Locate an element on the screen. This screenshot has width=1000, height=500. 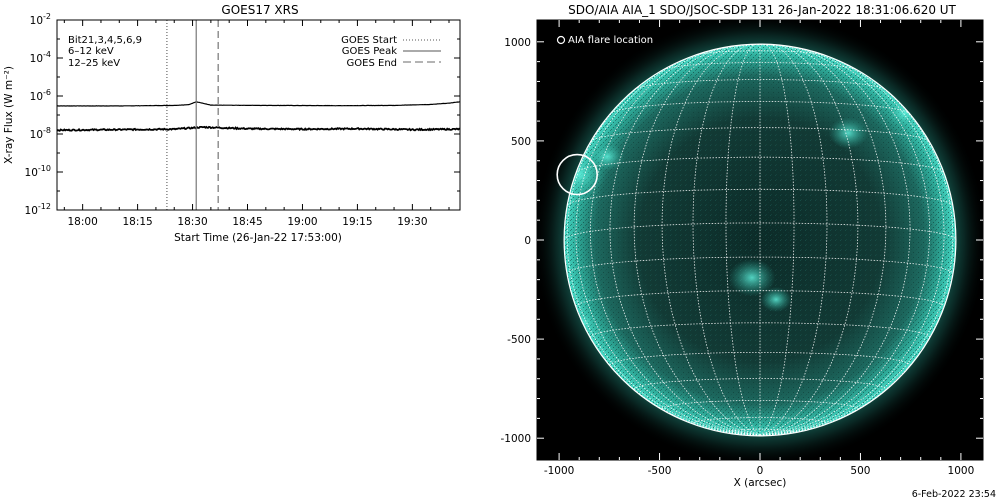
goes-y-tick-label: 10⁻¹⁰ is located at coordinates (38, 171).